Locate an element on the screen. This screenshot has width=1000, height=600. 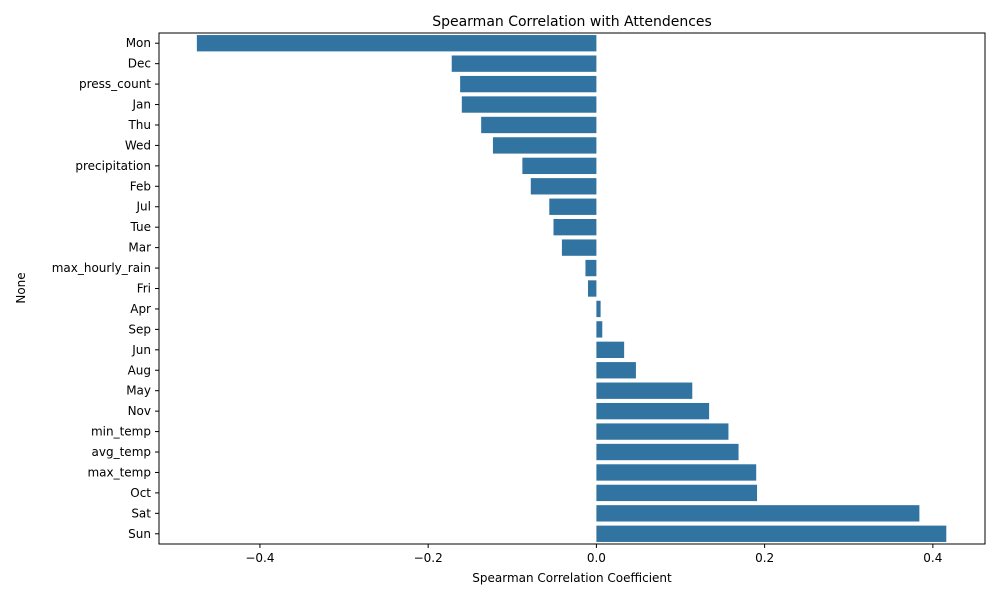
y-tick-label: press_count is located at coordinates (115, 84).